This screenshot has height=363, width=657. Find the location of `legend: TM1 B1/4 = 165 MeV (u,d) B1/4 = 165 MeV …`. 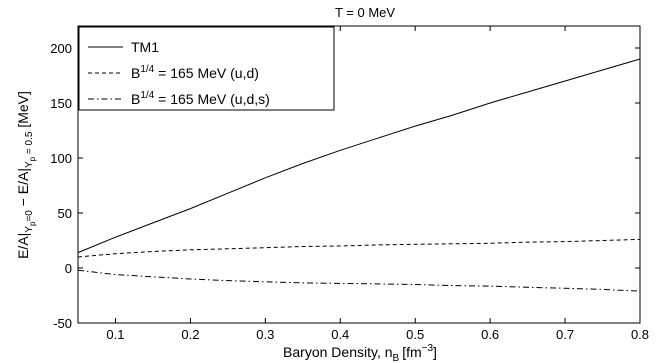

legend: TM1 B1/4 = 165 MeV (u,d) B1/4 = 165 MeV … is located at coordinates (206, 68).